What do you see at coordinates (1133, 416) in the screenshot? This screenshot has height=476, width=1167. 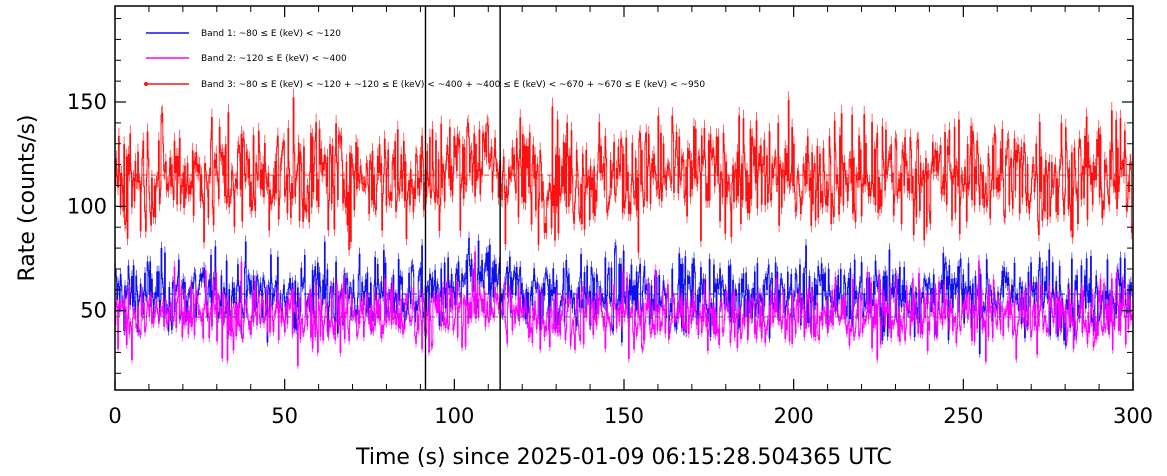 I see `x-tick-label: 300` at bounding box center [1133, 416].